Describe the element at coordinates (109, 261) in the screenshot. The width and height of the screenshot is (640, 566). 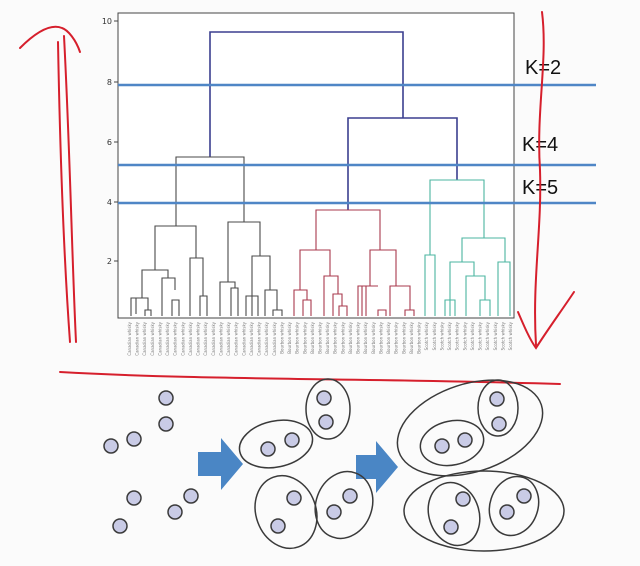
I see `y-tick-label: 2` at that location.